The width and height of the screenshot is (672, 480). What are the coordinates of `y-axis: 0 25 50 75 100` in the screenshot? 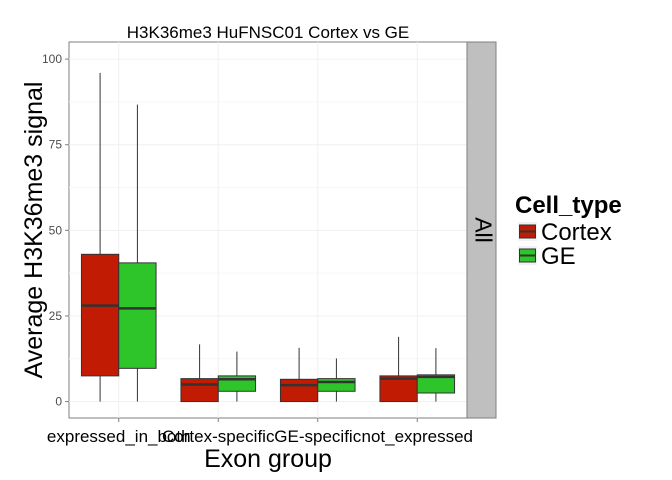 It's located at (55, 230).